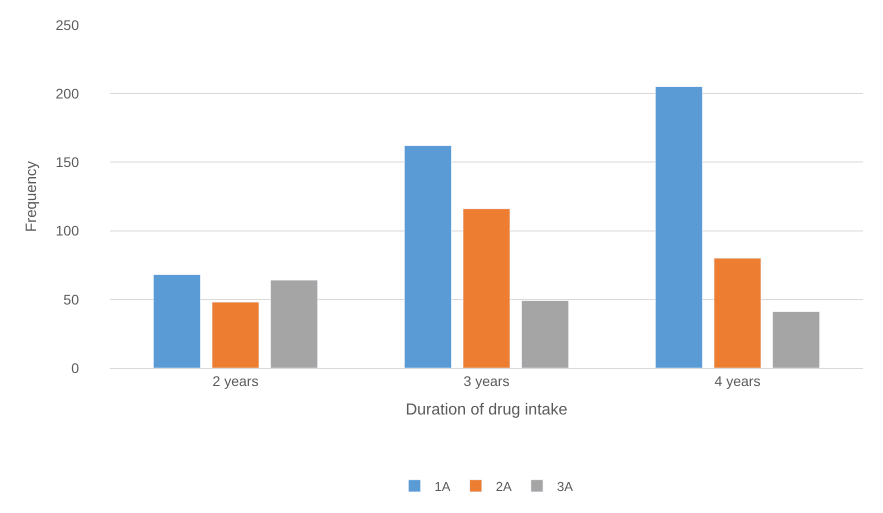  Describe the element at coordinates (737, 380) in the screenshot. I see `x-tick-label: 4 years` at that location.